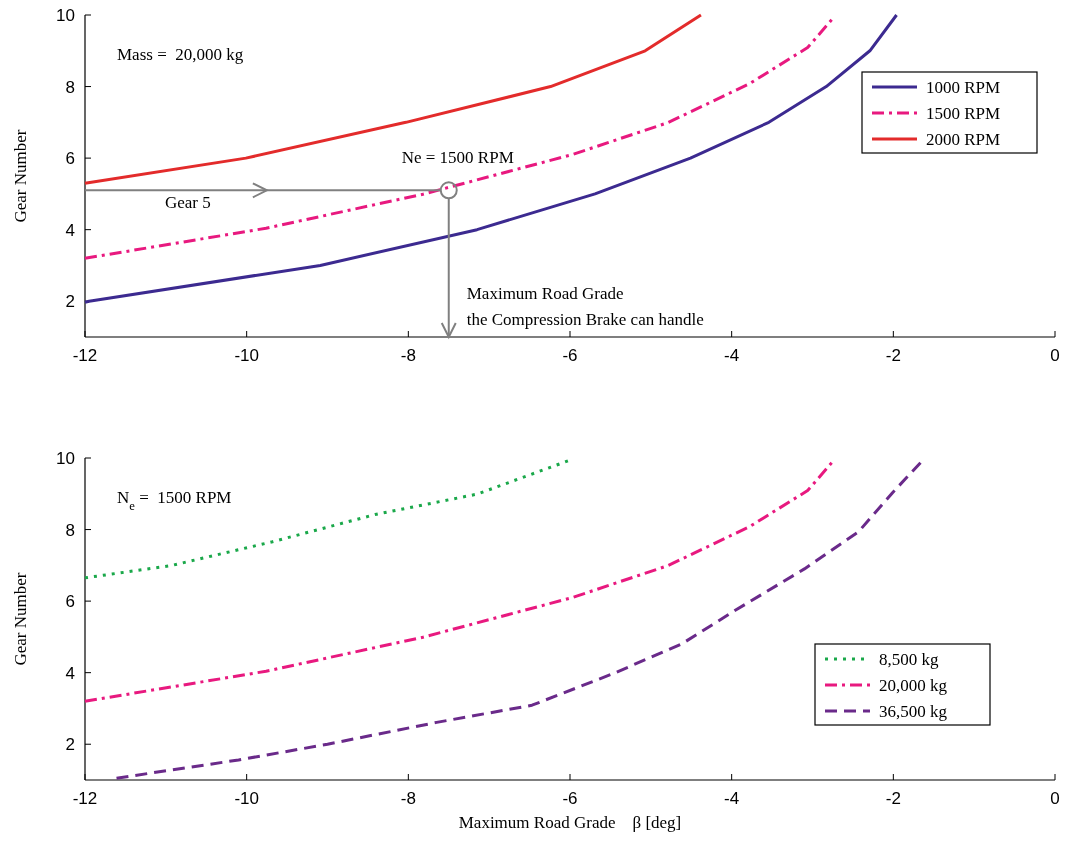 This screenshot has width=1068, height=842. I want to click on legend-label: 20,000 kg, so click(913, 685).